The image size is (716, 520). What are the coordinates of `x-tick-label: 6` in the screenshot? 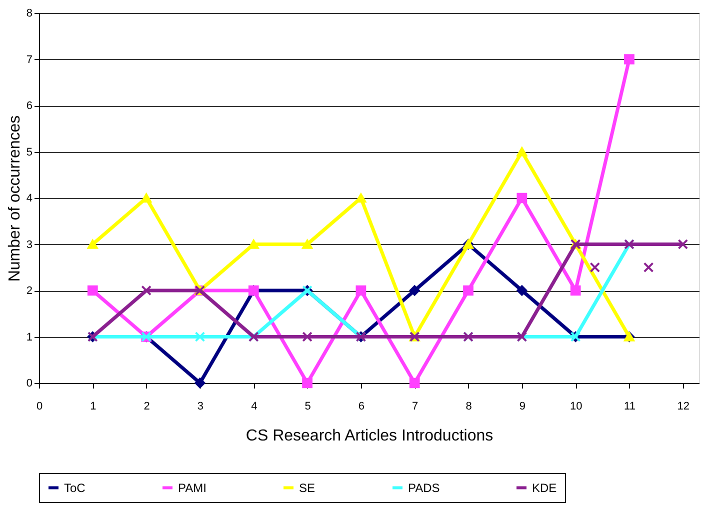 It's located at (361, 406).